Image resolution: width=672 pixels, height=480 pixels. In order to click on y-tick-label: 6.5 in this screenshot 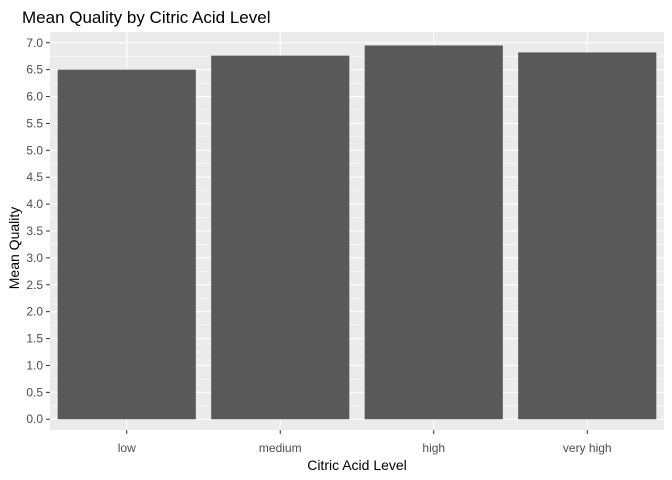, I will do `click(34, 70)`.